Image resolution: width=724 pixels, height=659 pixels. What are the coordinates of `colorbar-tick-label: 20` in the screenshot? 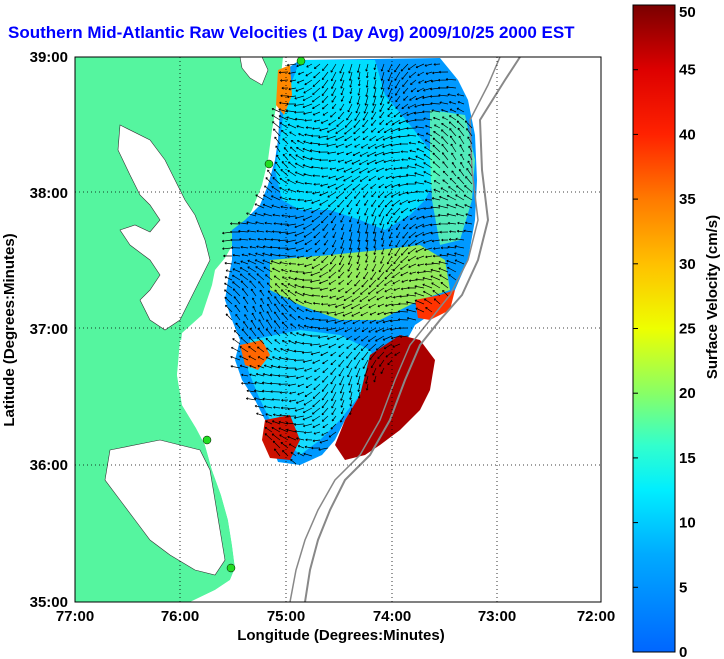 It's located at (687, 393).